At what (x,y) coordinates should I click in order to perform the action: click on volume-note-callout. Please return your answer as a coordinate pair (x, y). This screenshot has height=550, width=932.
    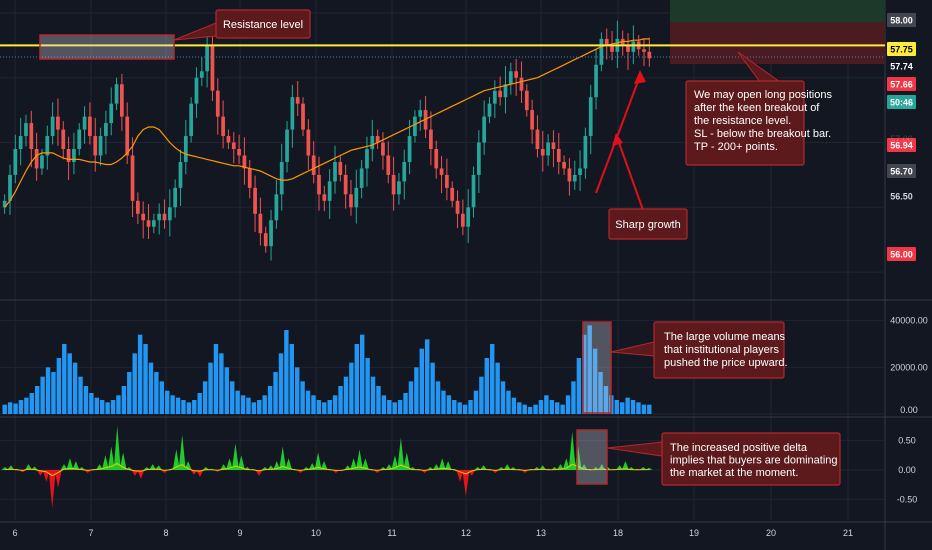
    Looking at the image, I should click on (719, 350).